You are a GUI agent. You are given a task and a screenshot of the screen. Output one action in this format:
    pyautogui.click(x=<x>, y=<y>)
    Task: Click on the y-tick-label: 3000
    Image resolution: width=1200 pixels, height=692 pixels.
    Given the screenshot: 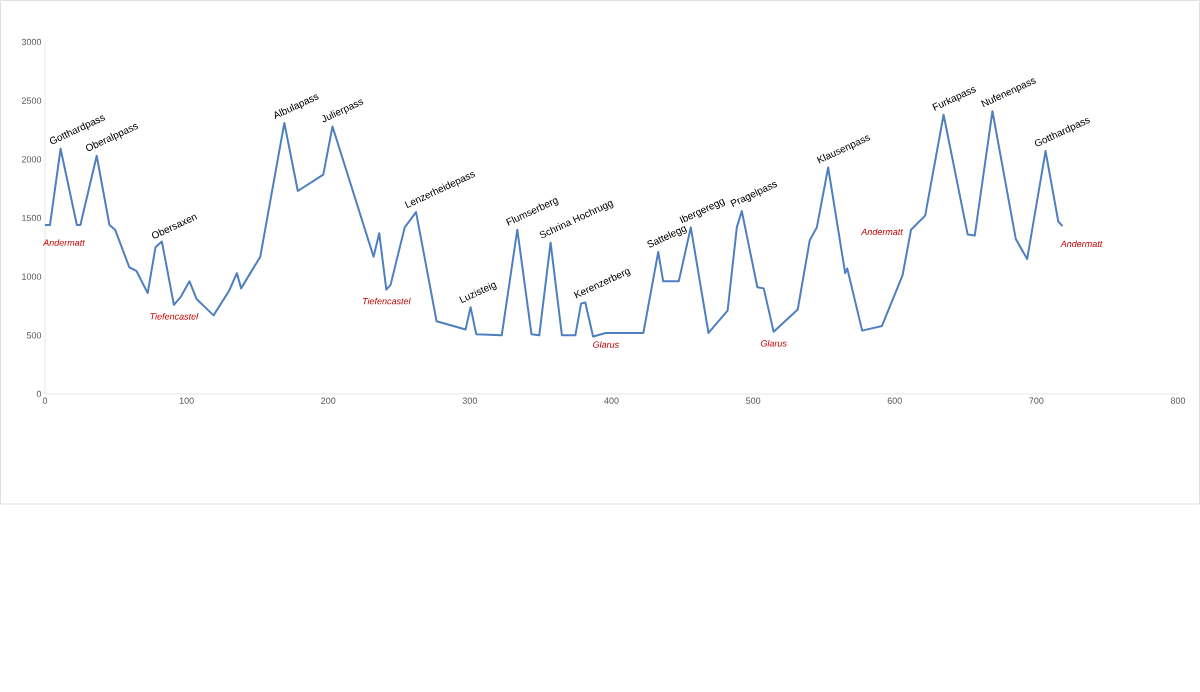 What is the action you would take?
    pyautogui.click(x=31, y=42)
    